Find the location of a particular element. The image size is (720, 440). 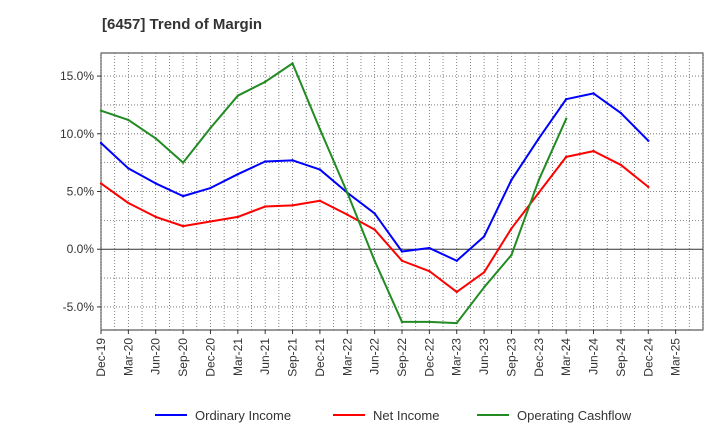

y-tick-label: 15.0% is located at coordinates (77, 76).